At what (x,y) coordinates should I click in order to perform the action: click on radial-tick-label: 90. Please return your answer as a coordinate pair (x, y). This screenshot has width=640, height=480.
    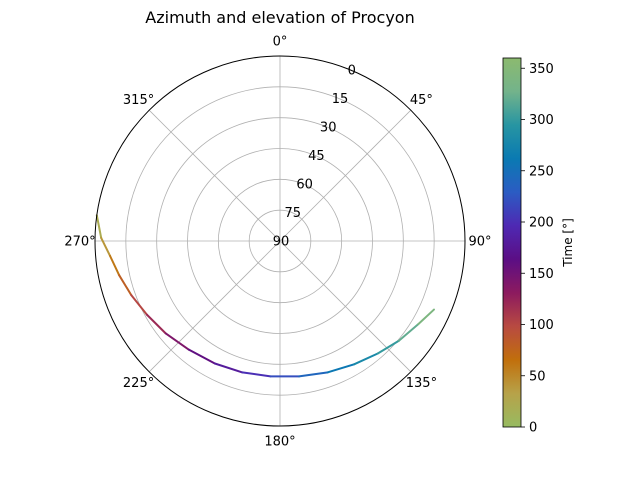
    Looking at the image, I should click on (281, 242).